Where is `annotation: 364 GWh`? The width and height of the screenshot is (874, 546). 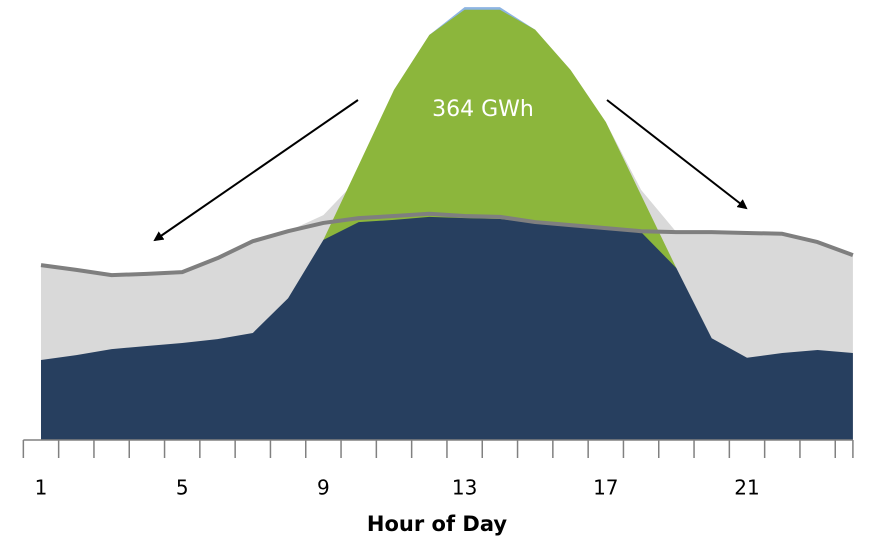
annotation: 364 GWh is located at coordinates (483, 109).